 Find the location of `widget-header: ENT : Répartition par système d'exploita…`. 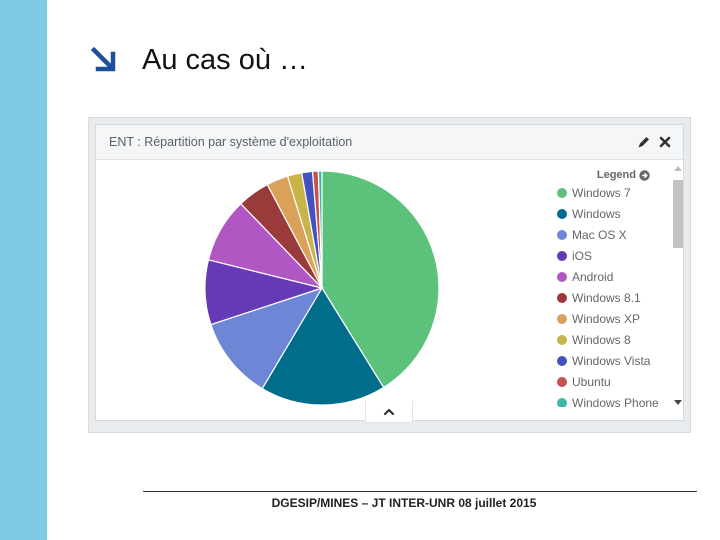

widget-header: ENT : Répartition par système d'exploita… is located at coordinates (389, 142).